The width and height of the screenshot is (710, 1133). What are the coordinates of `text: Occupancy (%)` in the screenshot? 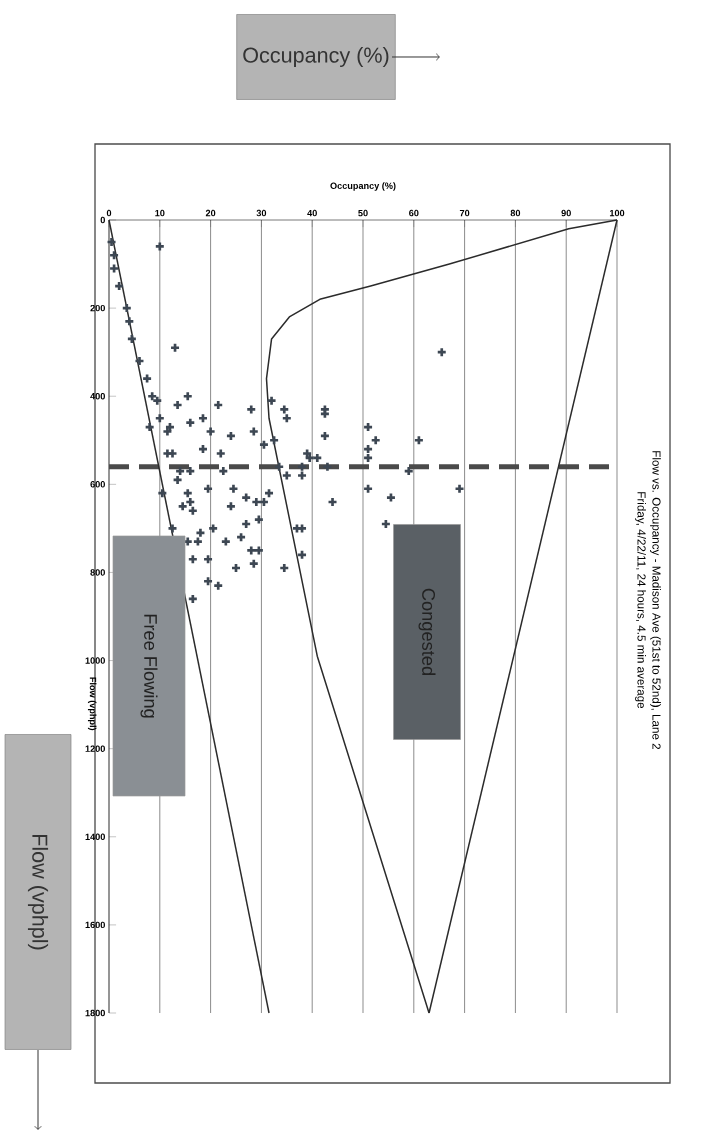 It's located at (316, 57).